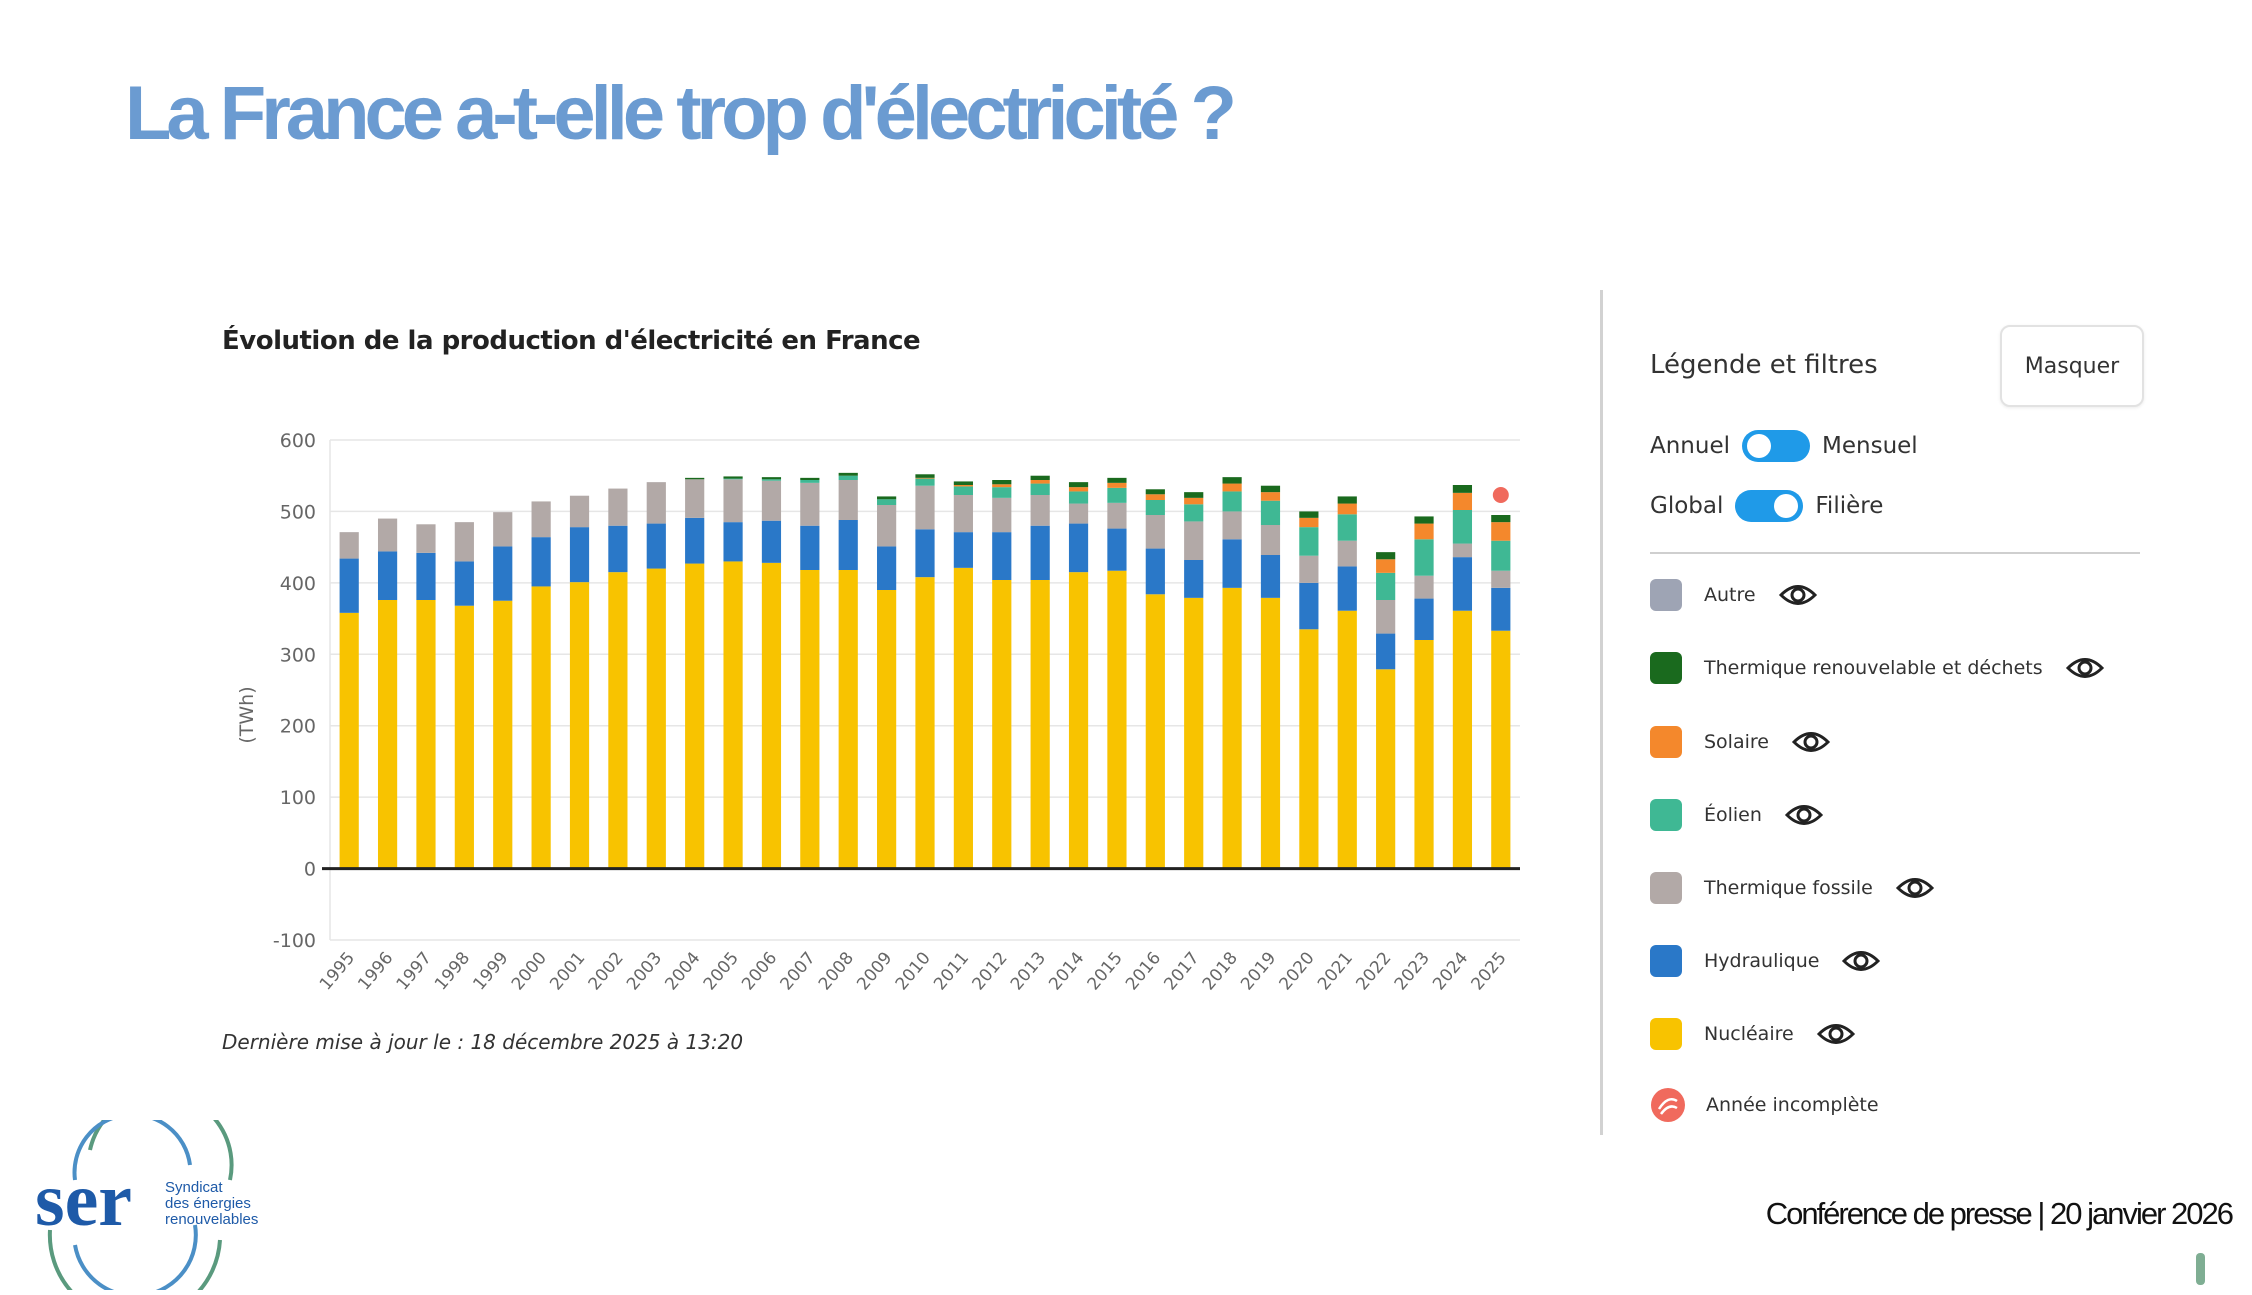  Describe the element at coordinates (1734, 595) in the screenshot. I see `legend-item: Autre` at that location.